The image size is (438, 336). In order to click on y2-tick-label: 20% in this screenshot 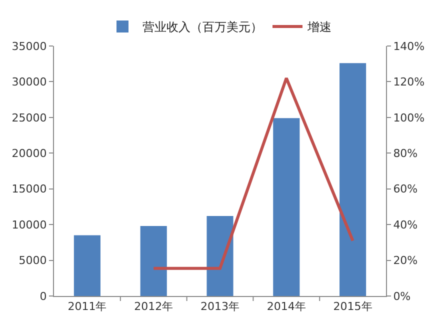, I will do `click(405, 261)`.